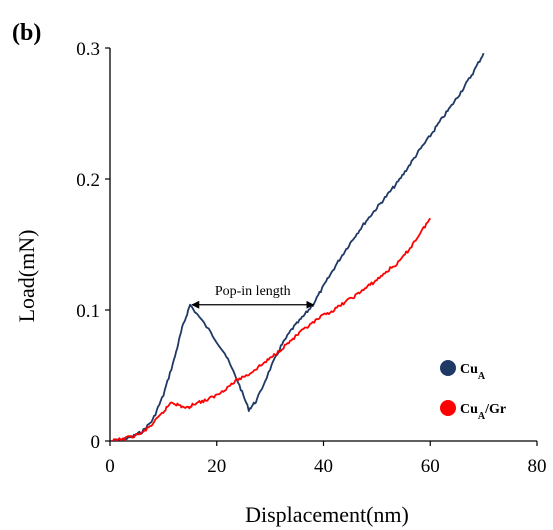 The height and width of the screenshot is (530, 553). I want to click on x-tick-label: 20, so click(216, 466).